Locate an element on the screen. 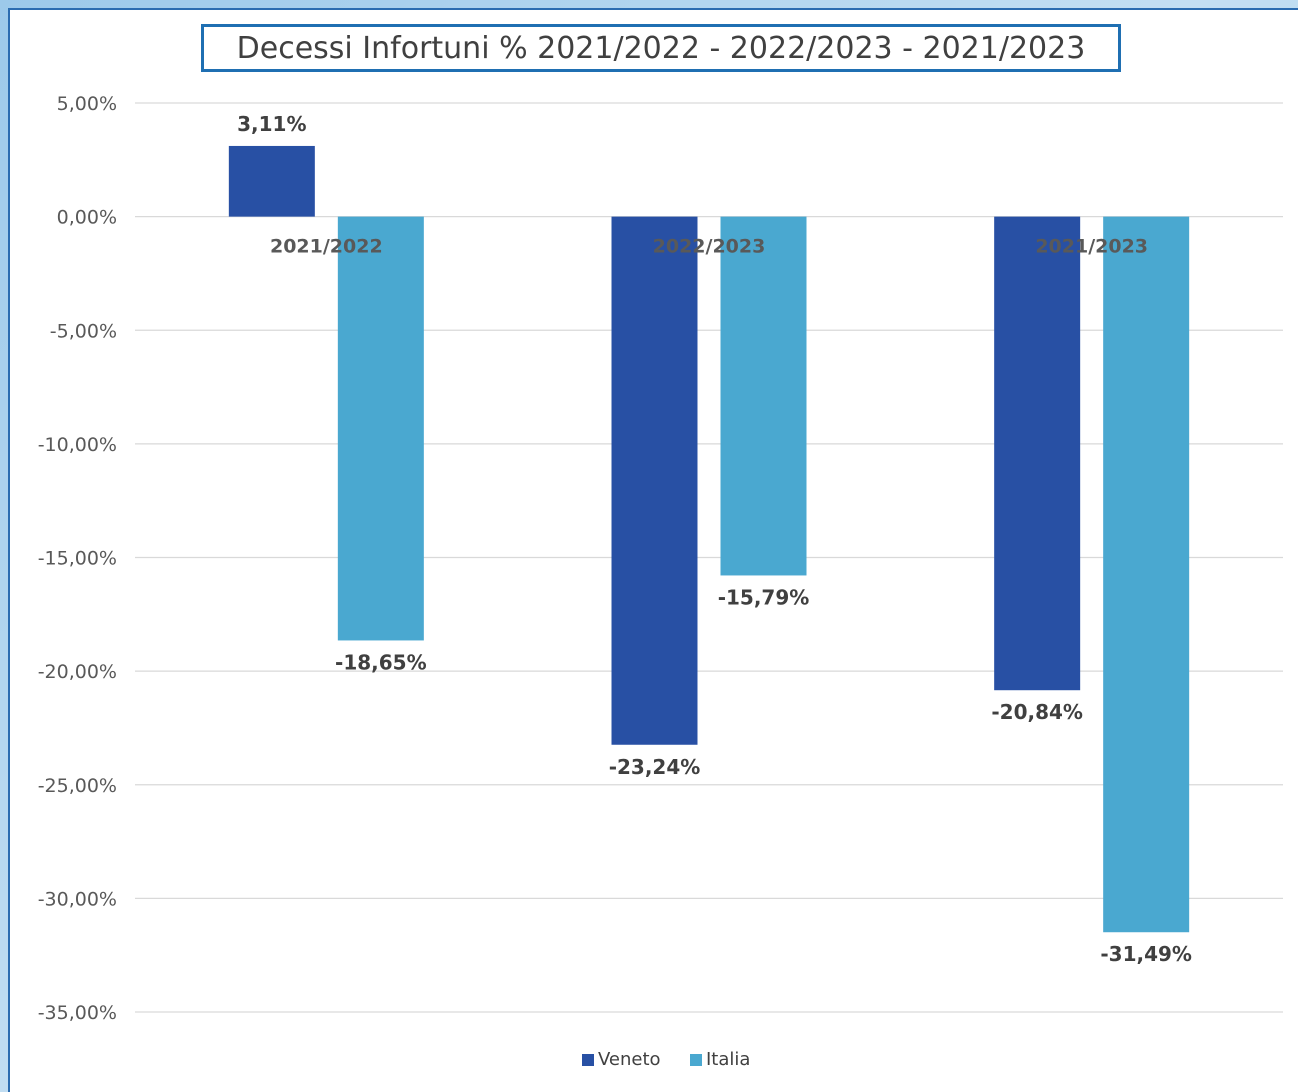 This screenshot has width=1298, height=1092. category-label: 2021/2022 is located at coordinates (326, 247).